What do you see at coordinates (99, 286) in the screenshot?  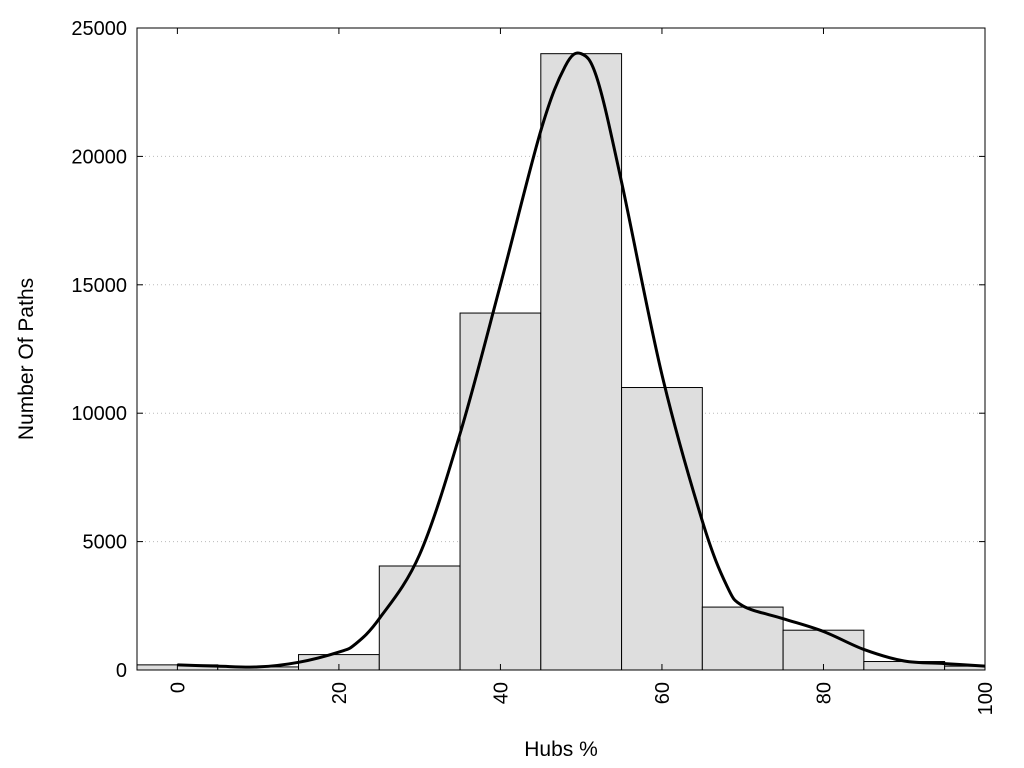 I see `y-tick-label-3: 15000` at bounding box center [99, 286].